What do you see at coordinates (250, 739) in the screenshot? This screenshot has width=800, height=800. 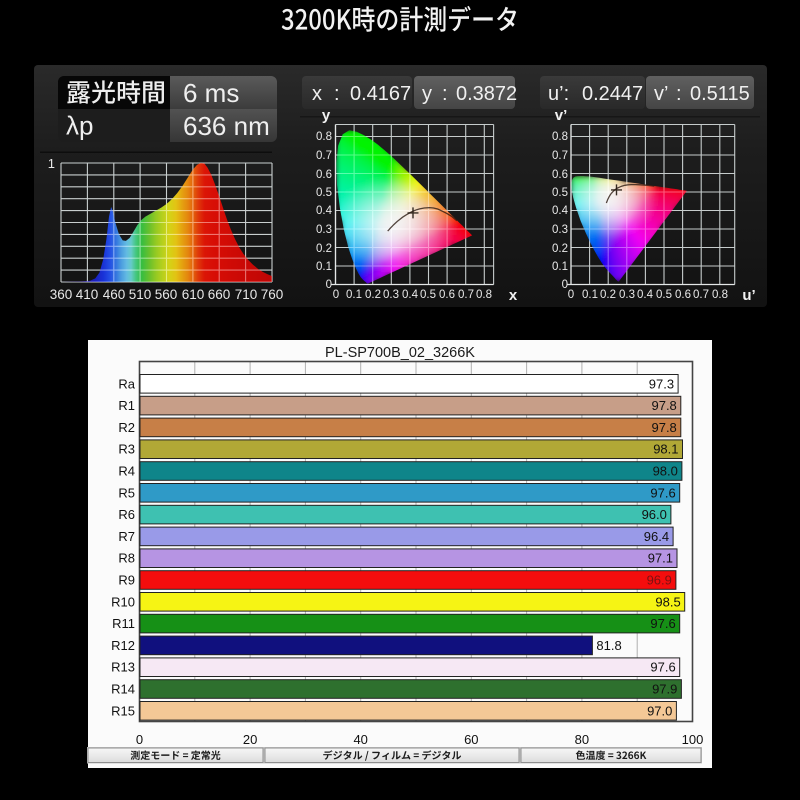 I see `svg-text: 20` at bounding box center [250, 739].